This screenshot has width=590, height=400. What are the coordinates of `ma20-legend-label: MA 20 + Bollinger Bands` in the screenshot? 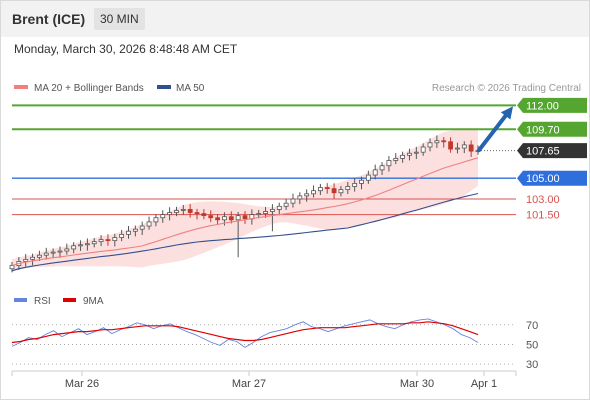 It's located at (89, 88).